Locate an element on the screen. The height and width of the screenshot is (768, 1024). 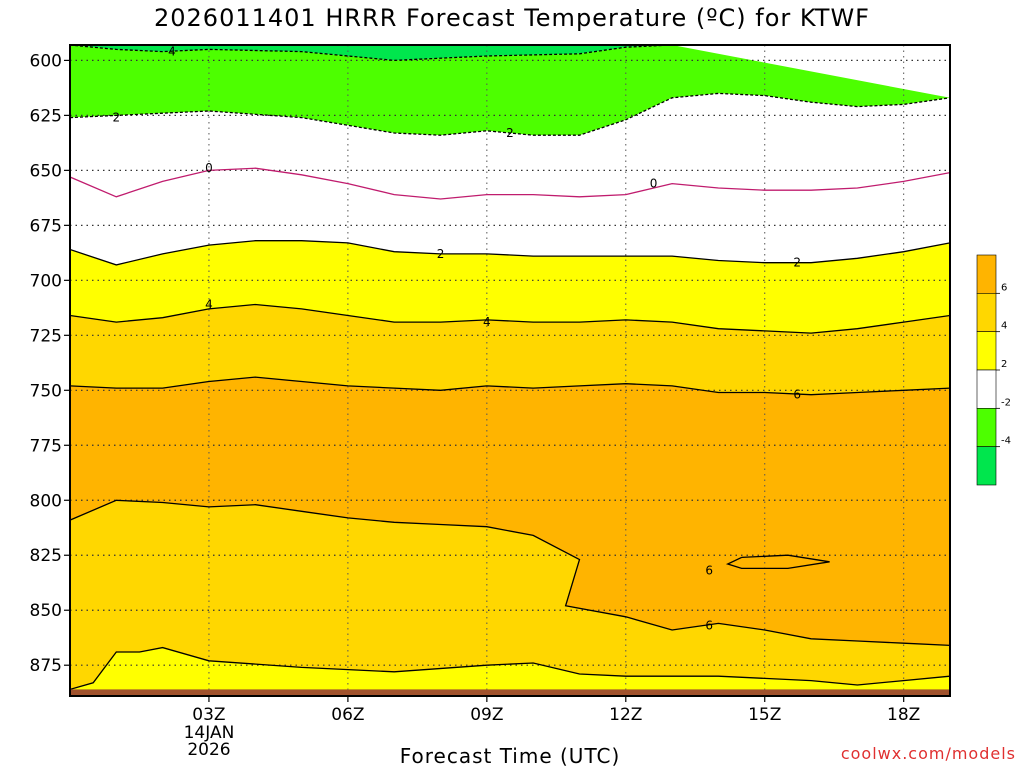
y-tick-label: 875 is located at coordinates (46, 666).